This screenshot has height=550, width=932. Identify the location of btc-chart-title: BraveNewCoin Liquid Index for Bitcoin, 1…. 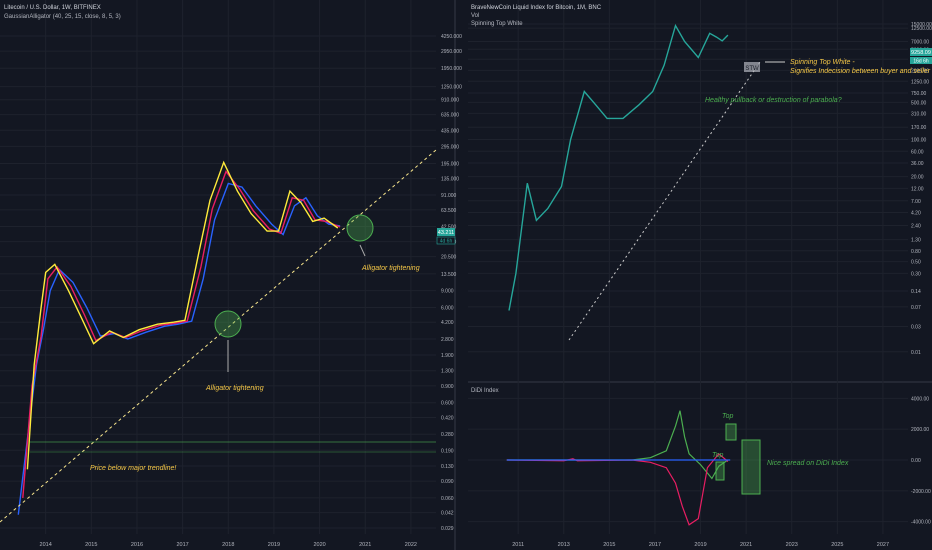
(536, 8).